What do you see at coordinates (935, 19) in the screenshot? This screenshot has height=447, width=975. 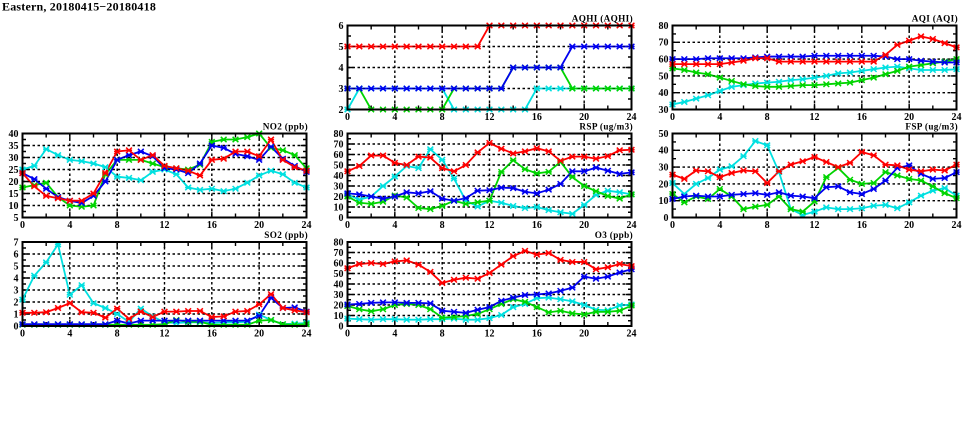 I see `svg-text: AQI (AQI)` at bounding box center [935, 19].